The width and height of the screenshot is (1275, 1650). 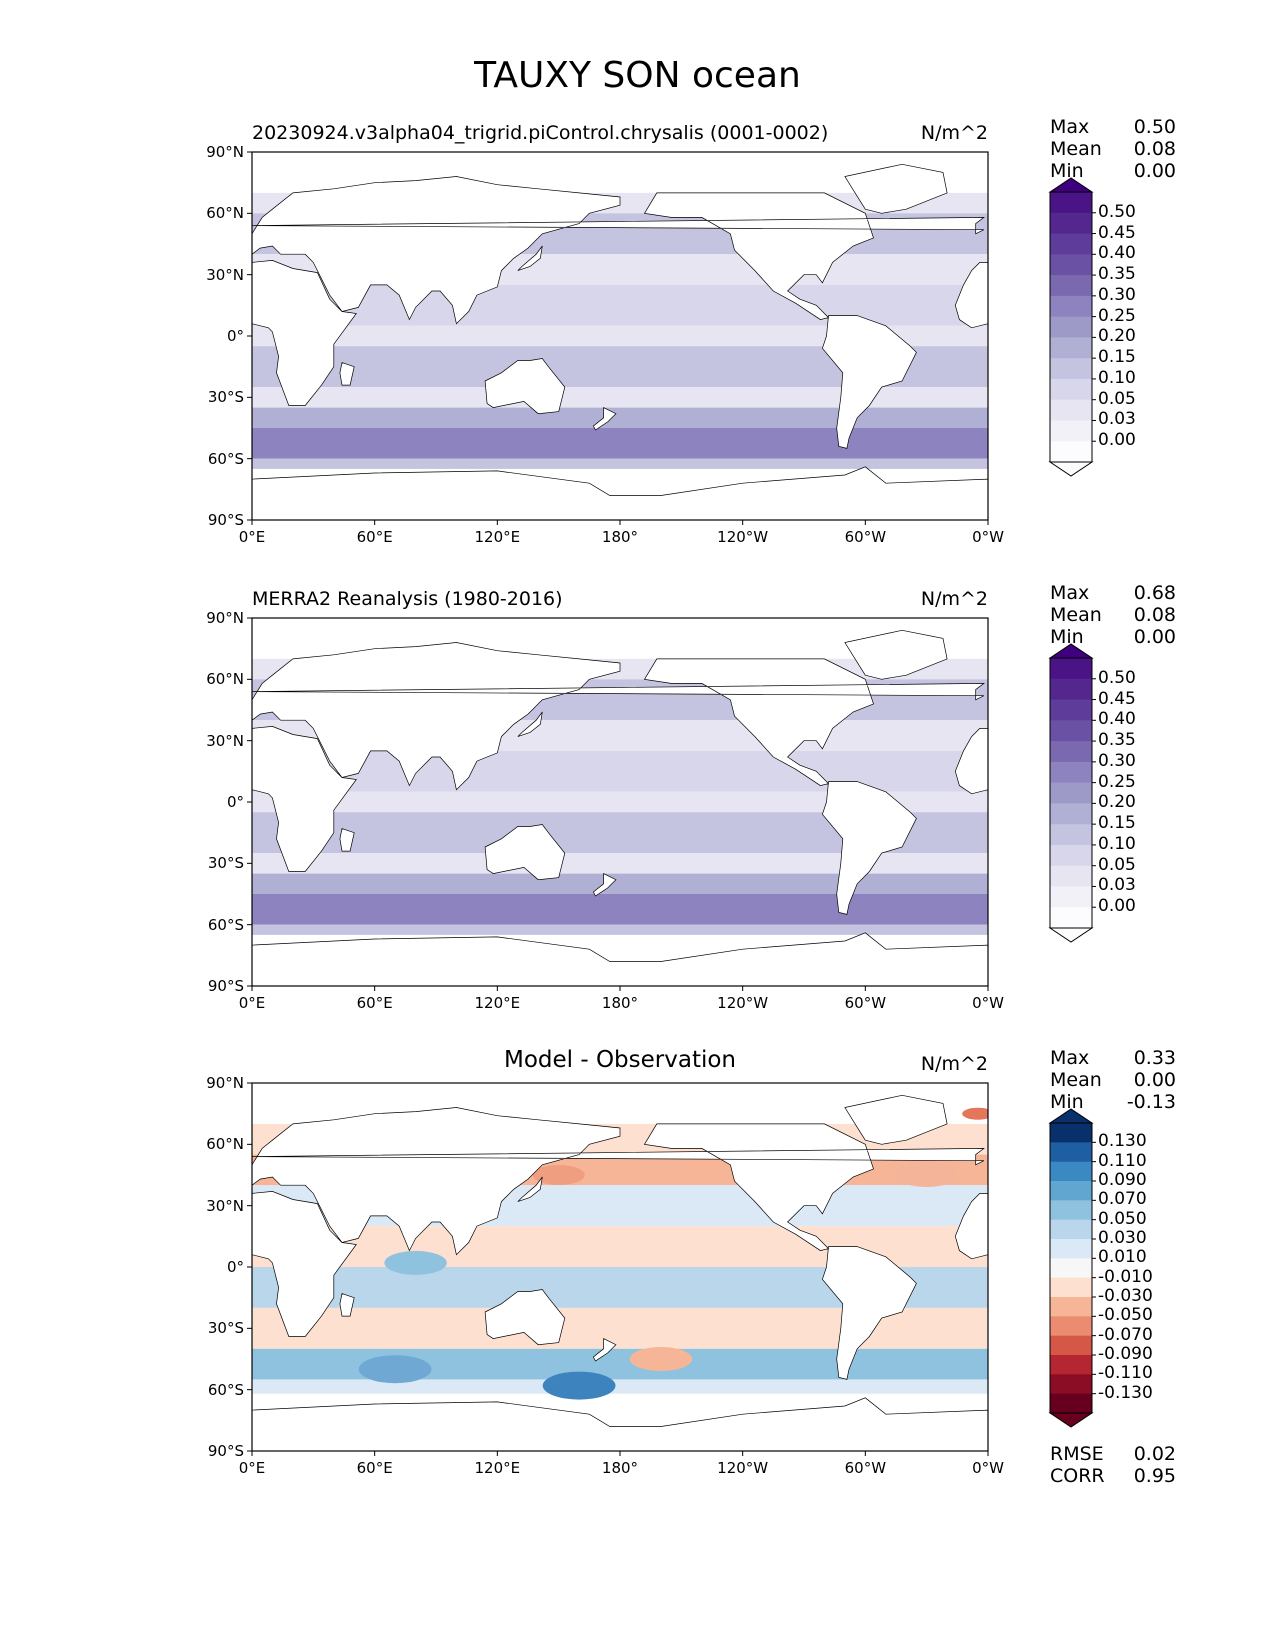 I want to click on colorbar-label: 0.20, so click(x=1117, y=336).